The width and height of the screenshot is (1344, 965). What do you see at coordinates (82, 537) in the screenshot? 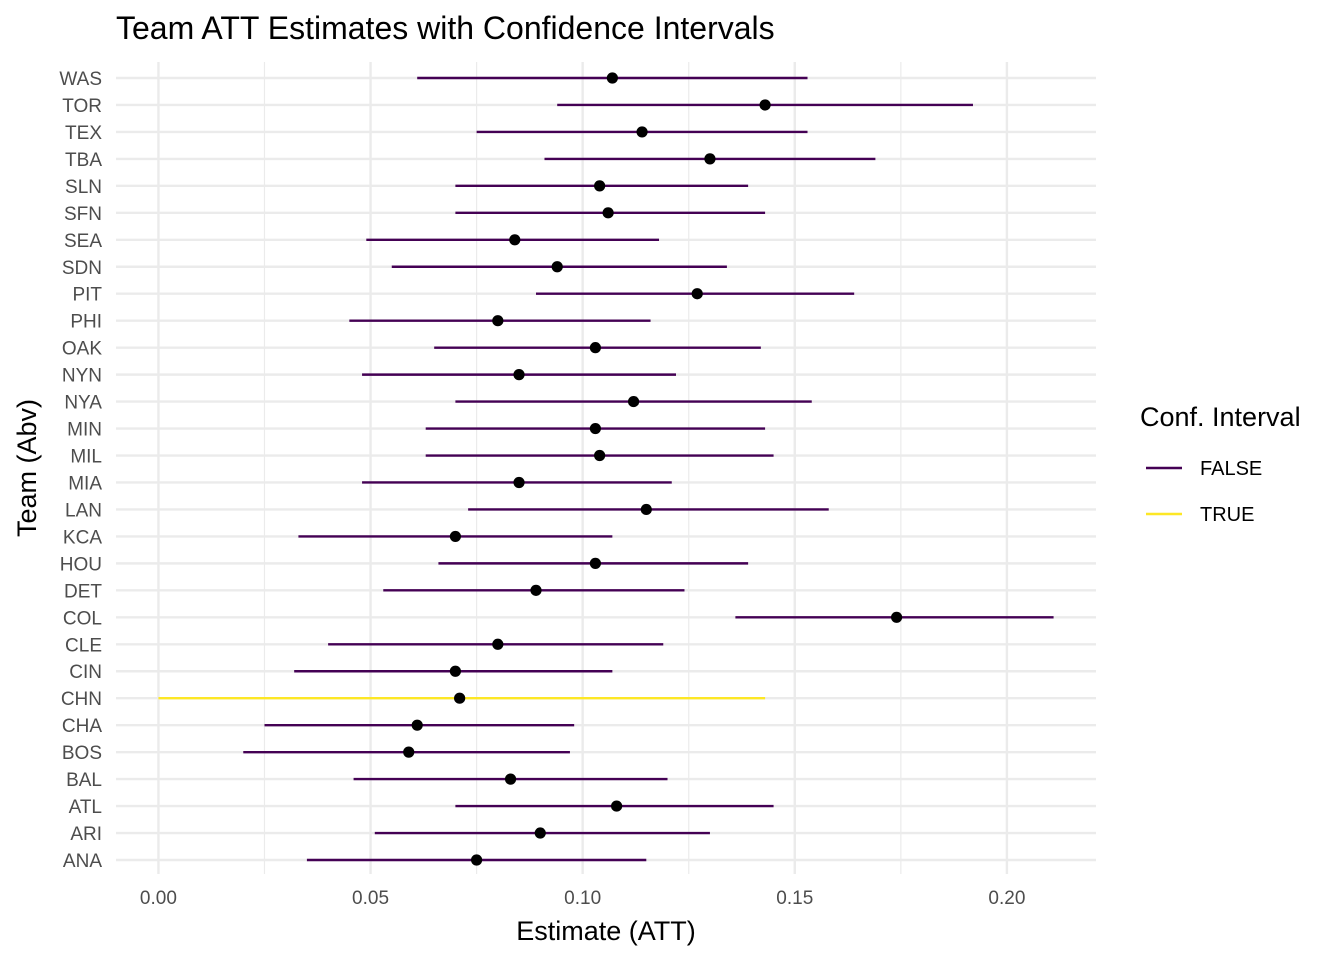
I see `y-tick-label-kca: KCA` at bounding box center [82, 537].